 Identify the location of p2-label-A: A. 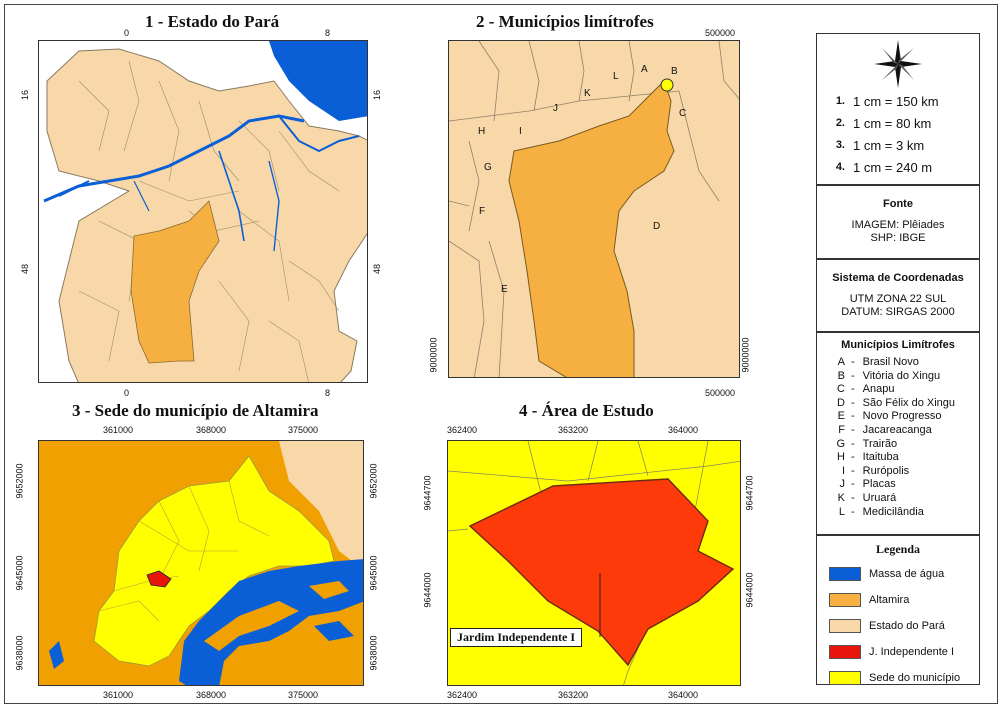
(644, 69).